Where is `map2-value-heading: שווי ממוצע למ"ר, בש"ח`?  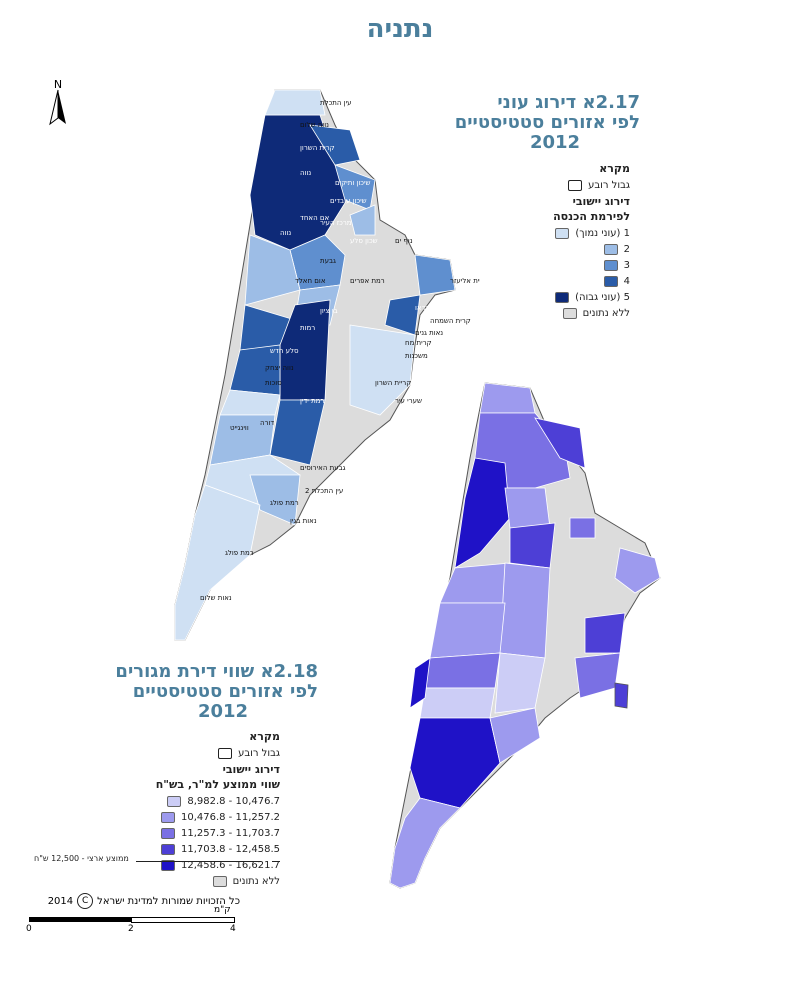
map2-value-heading: שווי ממוצע למ"ר, בש"ח is located at coordinates (217, 784).